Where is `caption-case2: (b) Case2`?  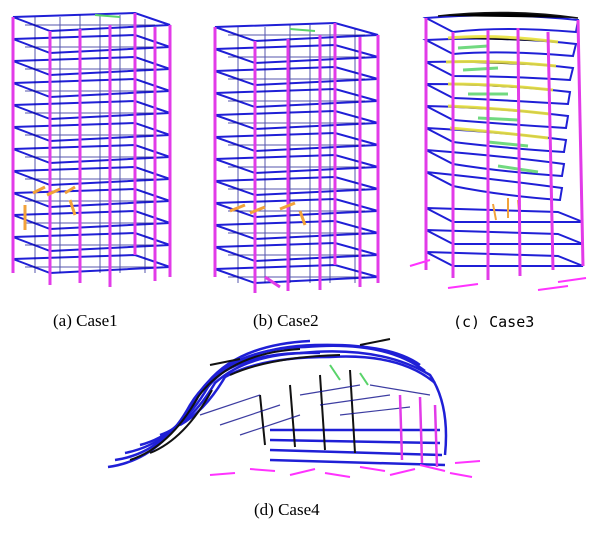 caption-case2: (b) Case2 is located at coordinates (286, 320).